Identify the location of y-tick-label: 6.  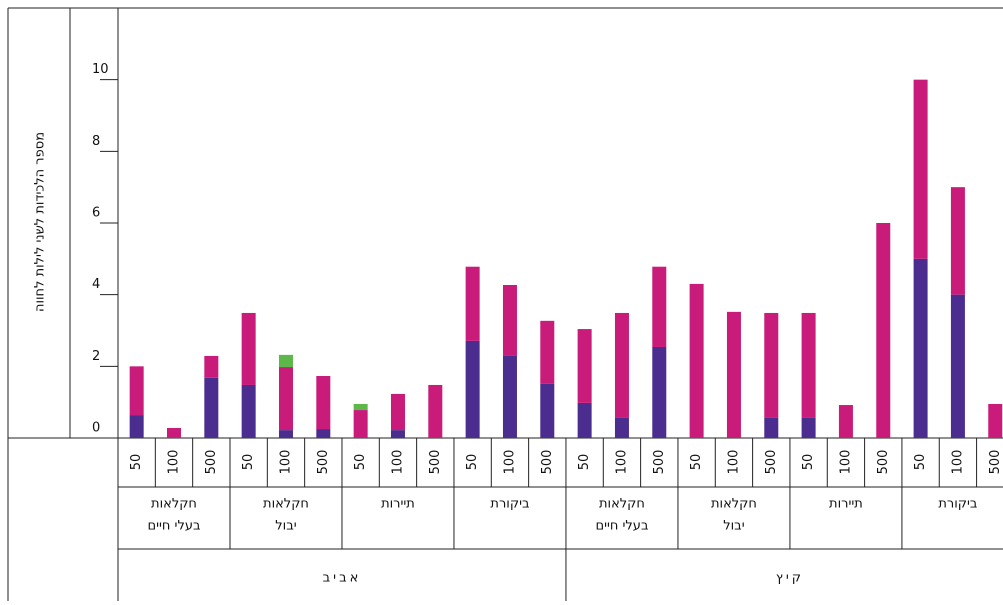
(96, 213).